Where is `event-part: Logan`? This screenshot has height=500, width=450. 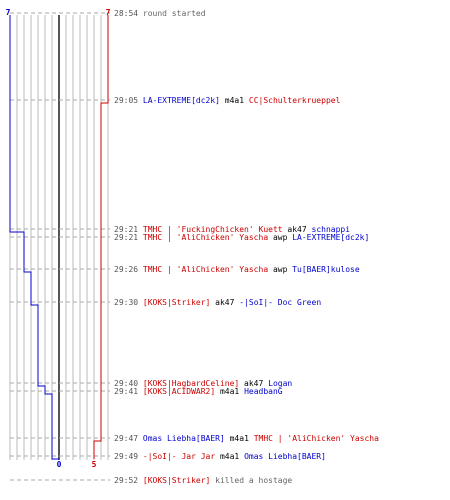 event-part: Logan is located at coordinates (280, 383).